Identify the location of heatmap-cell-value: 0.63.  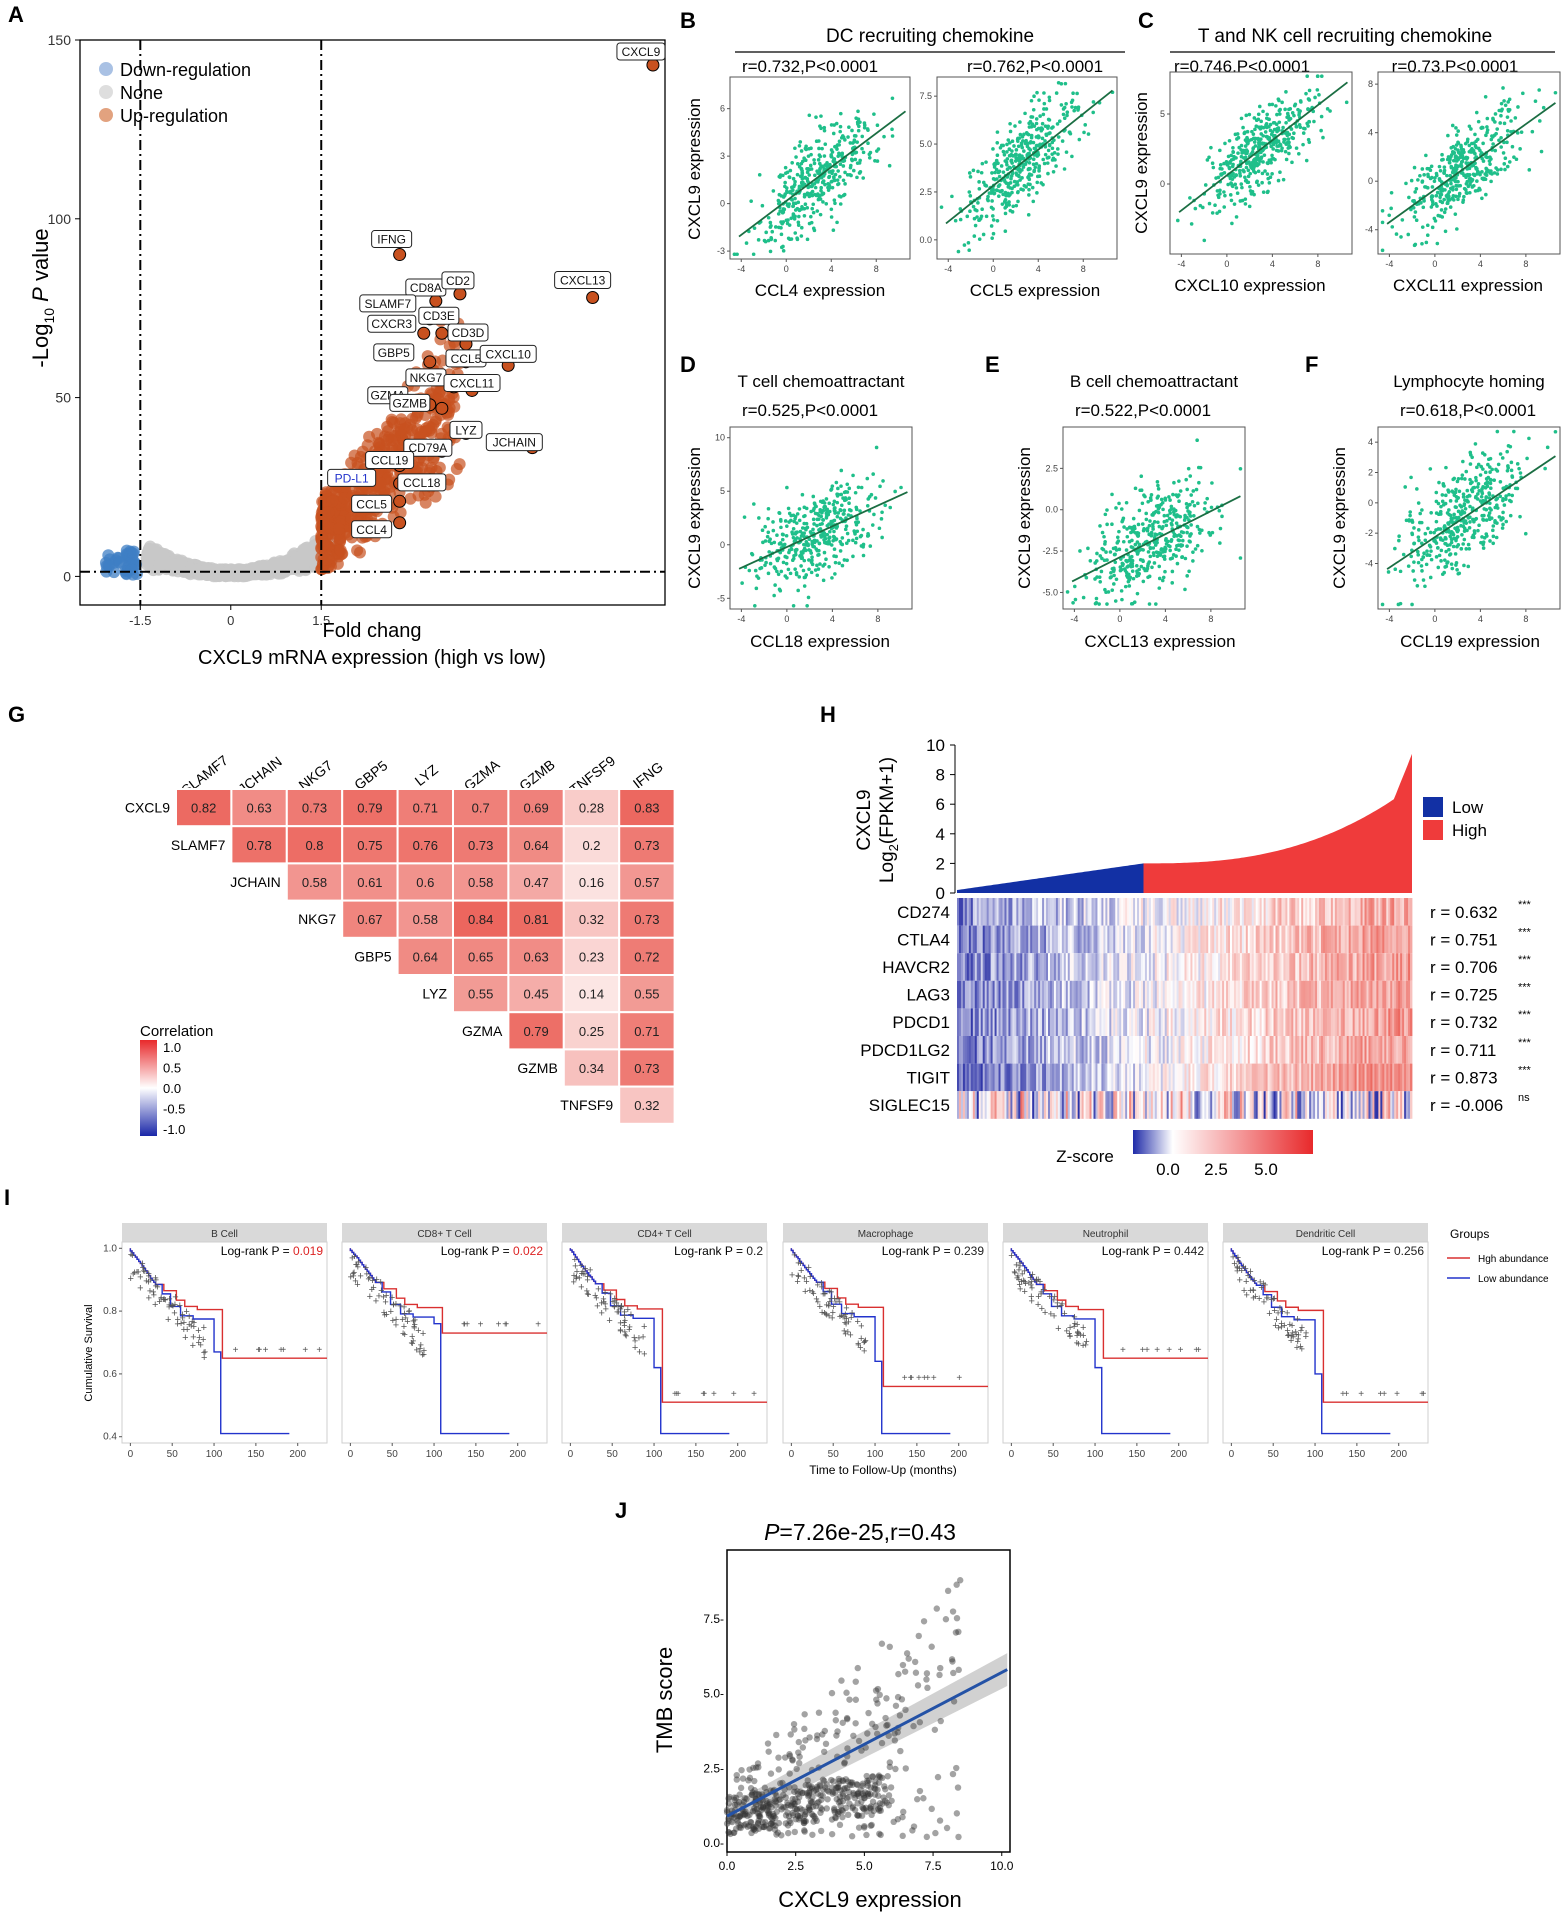
(535, 956).